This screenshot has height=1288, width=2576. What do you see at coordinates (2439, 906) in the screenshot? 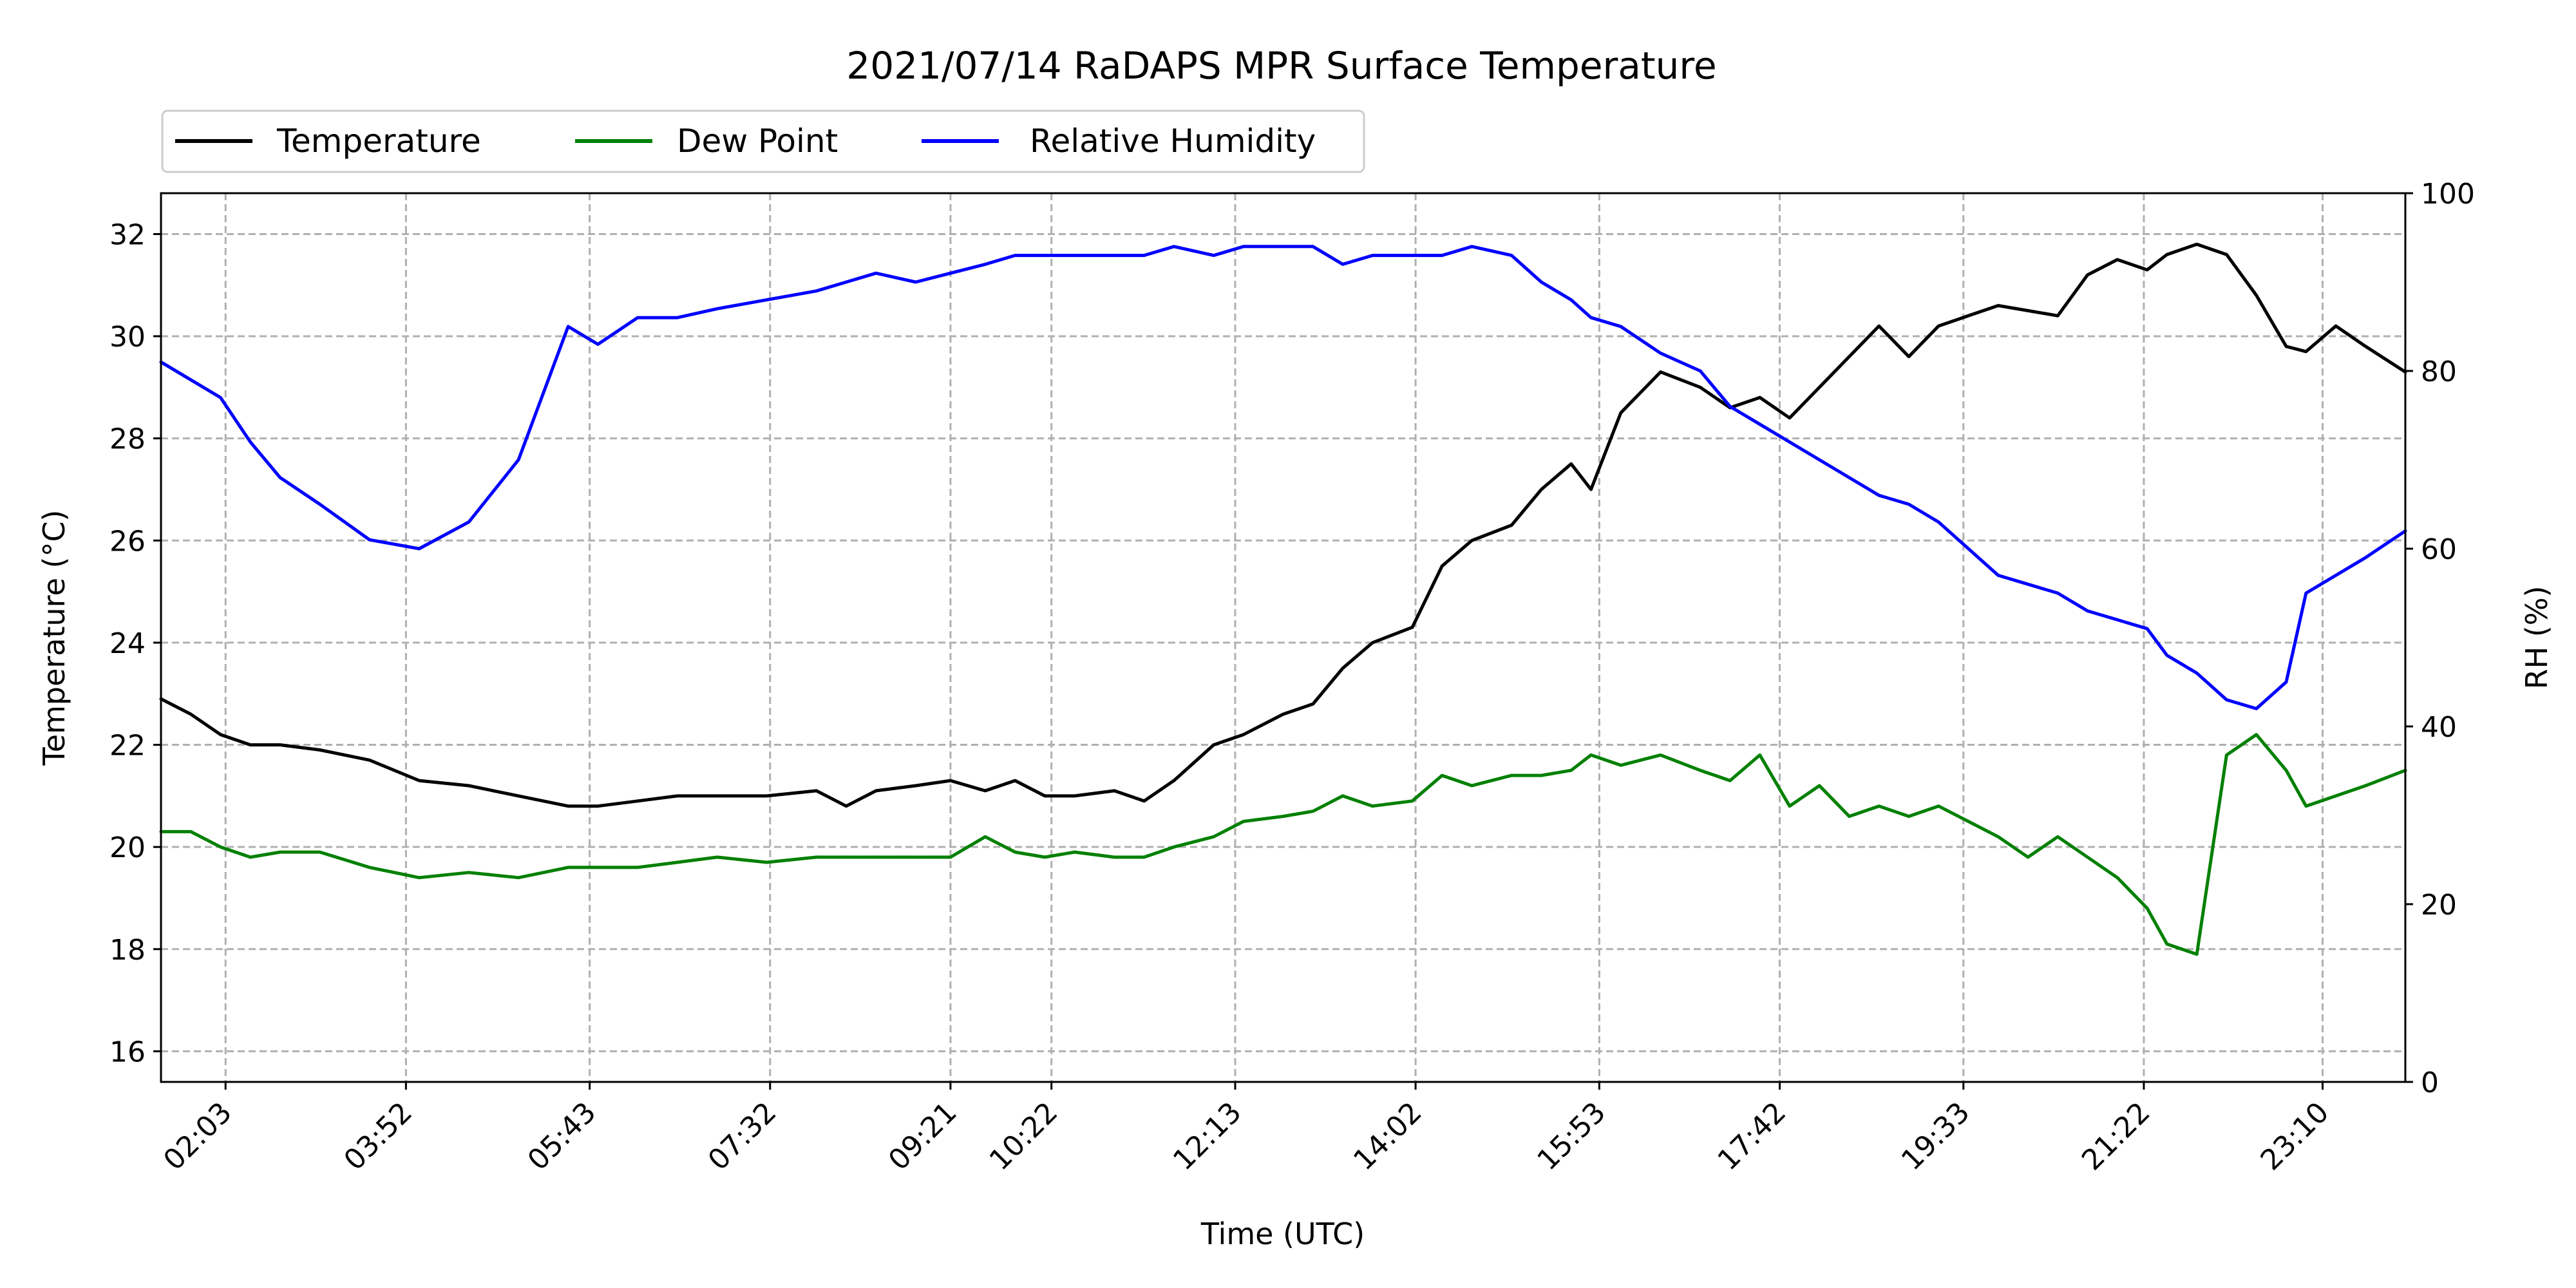
I see `y-right-tick-label-20: 20` at bounding box center [2439, 906].